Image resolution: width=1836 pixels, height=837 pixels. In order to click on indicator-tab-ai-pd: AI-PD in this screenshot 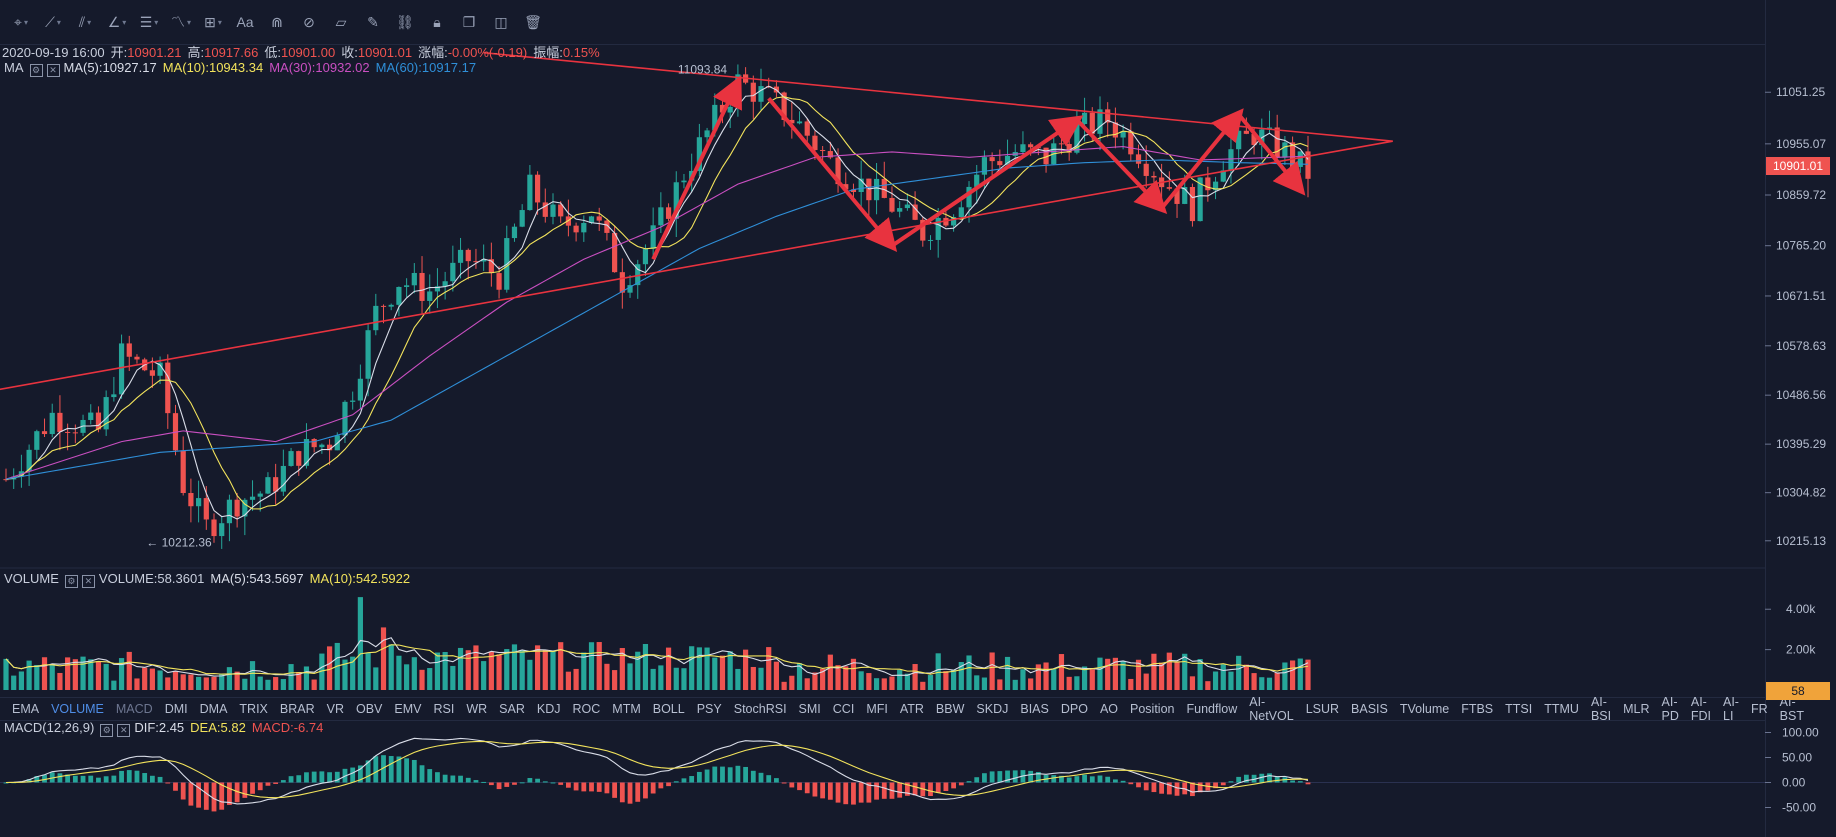, I will do `click(1670, 709)`.